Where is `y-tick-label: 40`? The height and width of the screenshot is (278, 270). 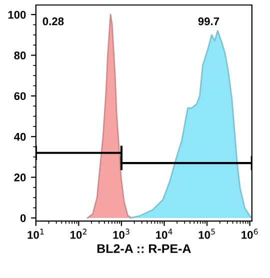
y-tick-label: 40 is located at coordinates (20, 136).